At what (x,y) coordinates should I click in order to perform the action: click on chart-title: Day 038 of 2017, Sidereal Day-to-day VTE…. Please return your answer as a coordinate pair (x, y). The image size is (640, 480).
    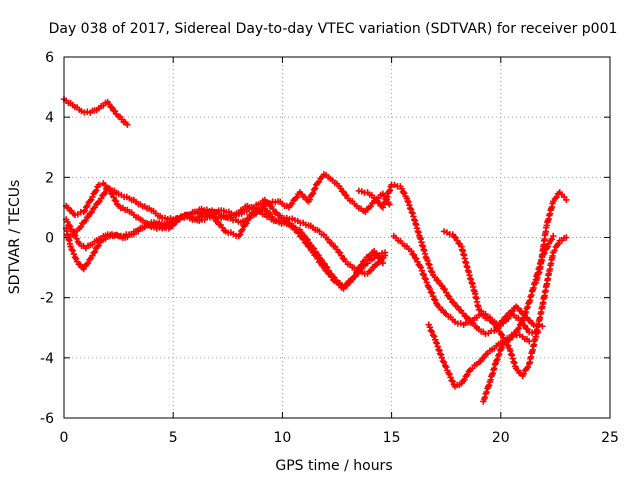
    Looking at the image, I should click on (333, 29).